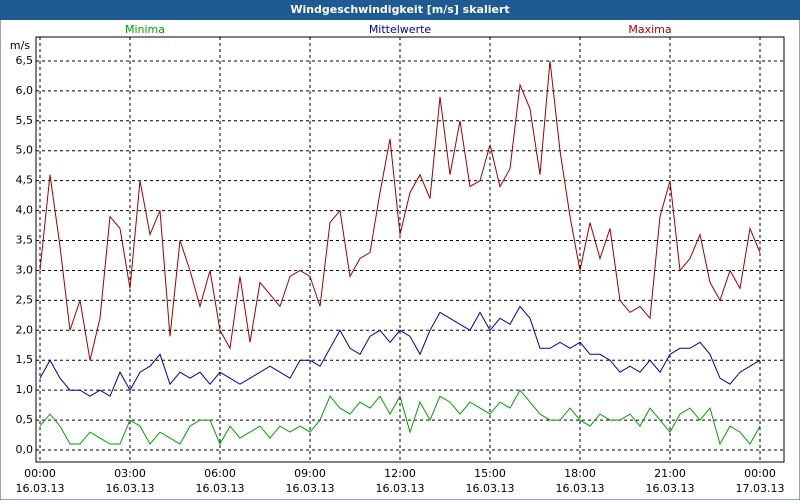 The width and height of the screenshot is (800, 504). What do you see at coordinates (649, 29) in the screenshot?
I see `legend-entry: Maxima` at bounding box center [649, 29].